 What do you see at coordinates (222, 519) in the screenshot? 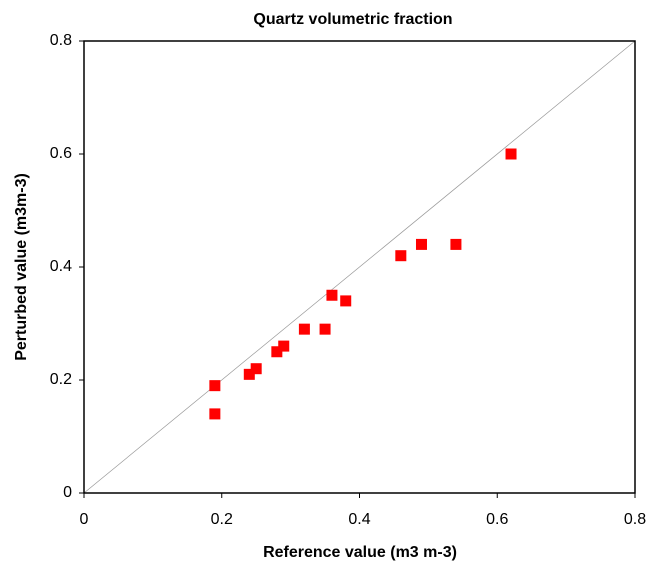
I see `x-tick-label: 0.2` at bounding box center [222, 519].